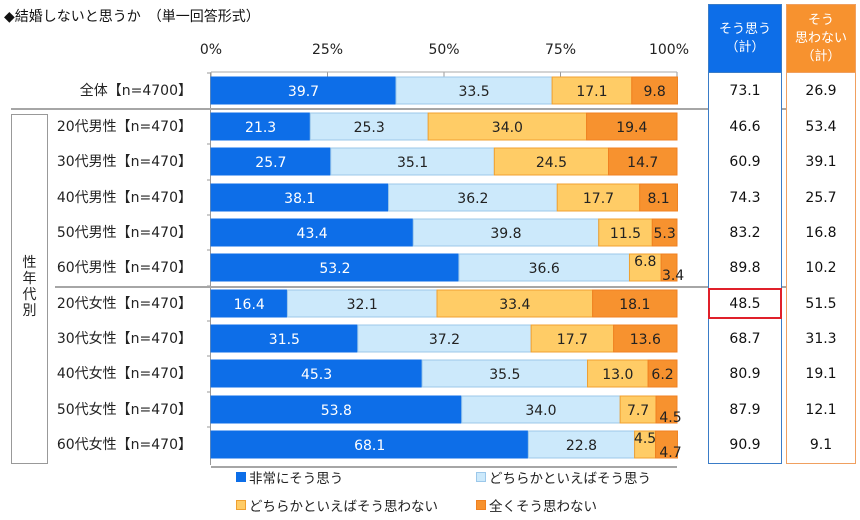 This screenshot has height=520, width=860. I want to click on bar-value-label: 38.1, so click(299, 199).